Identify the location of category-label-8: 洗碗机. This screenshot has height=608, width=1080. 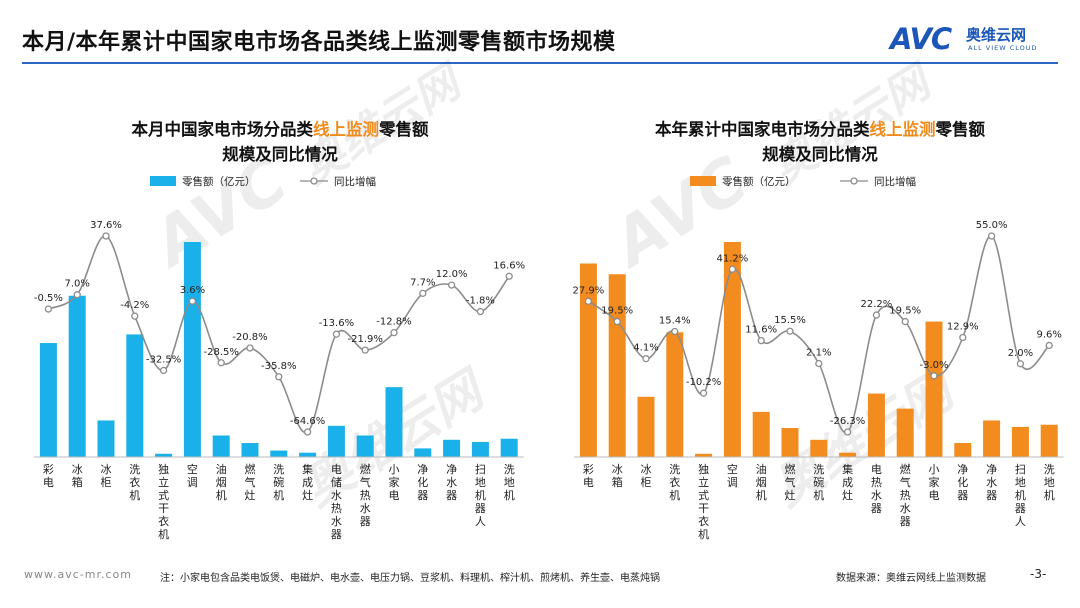
(278, 482).